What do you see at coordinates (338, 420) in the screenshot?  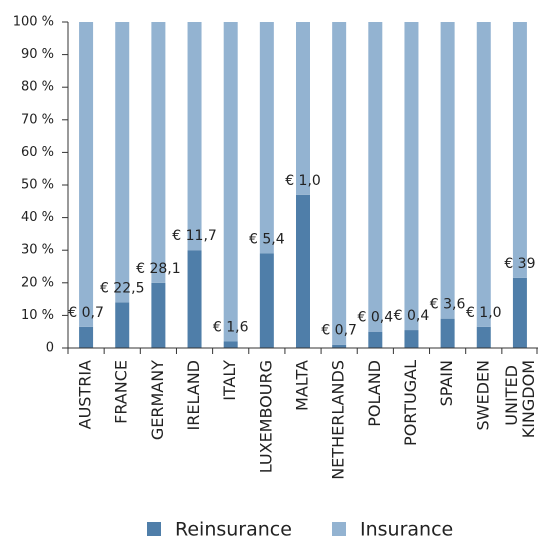 I see `x-tick-label: NETHERLANDS` at bounding box center [338, 420].